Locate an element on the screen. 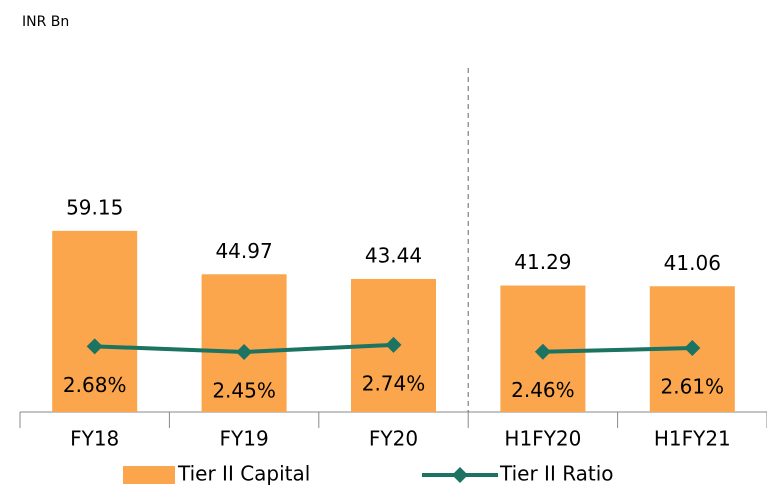 This screenshot has height=496, width=767. line-label: 2.74% is located at coordinates (394, 383).